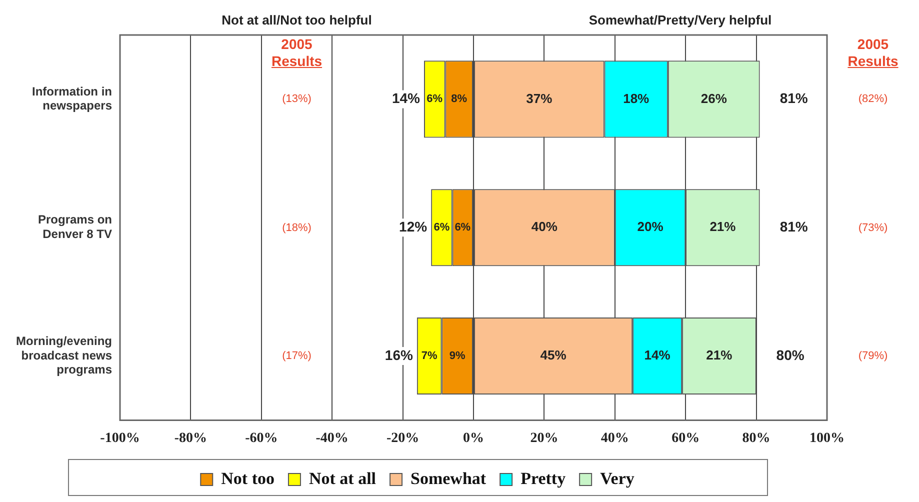 This screenshot has height=502, width=919. I want to click on data-label: 20%, so click(650, 226).